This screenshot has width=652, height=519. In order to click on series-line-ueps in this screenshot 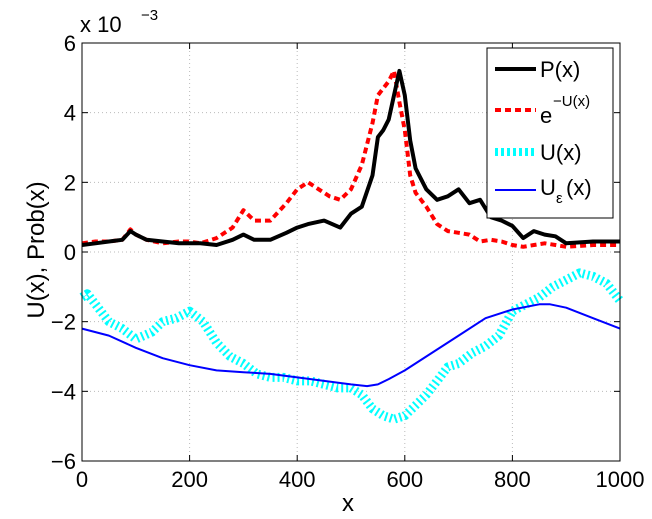, I will do `click(351, 345)`.